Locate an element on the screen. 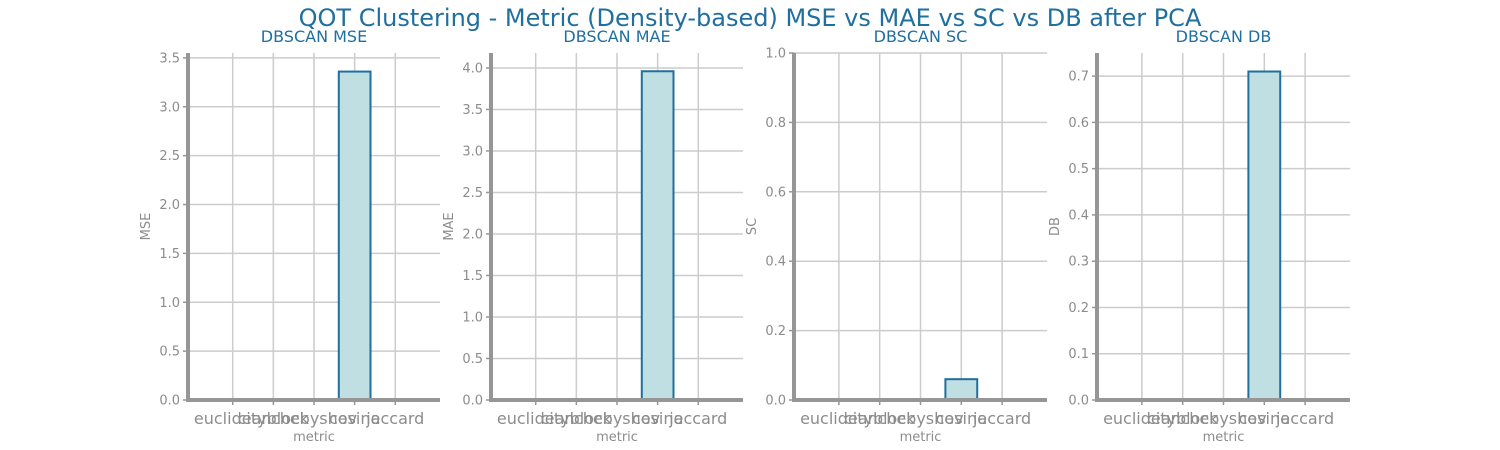 The height and width of the screenshot is (450, 1500). y-tick-label: 0.7 is located at coordinates (1078, 77).